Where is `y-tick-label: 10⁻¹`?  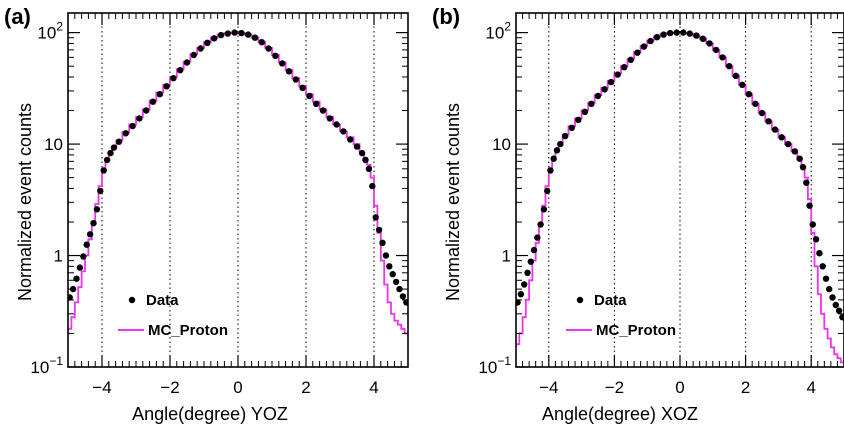 y-tick-label: 10⁻¹ is located at coordinates (46, 365).